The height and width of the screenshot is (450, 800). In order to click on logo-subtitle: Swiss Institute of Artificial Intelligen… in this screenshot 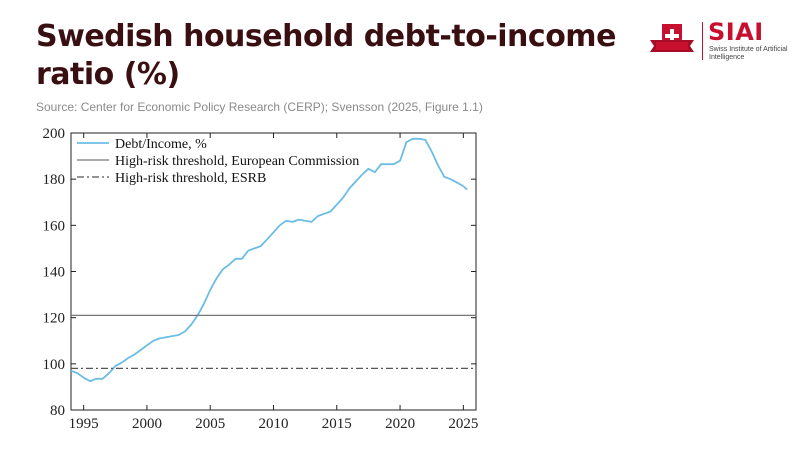, I will do `click(748, 53)`.